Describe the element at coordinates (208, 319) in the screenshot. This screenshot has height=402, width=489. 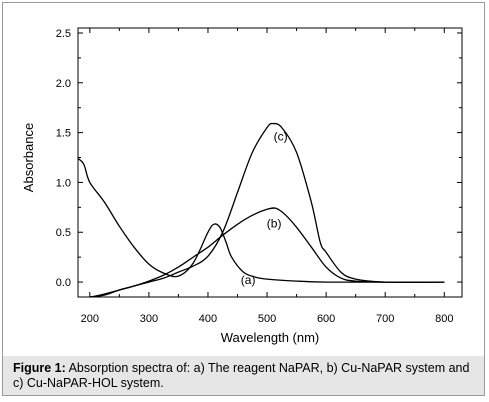
I see `x-tick-label: 400` at that location.